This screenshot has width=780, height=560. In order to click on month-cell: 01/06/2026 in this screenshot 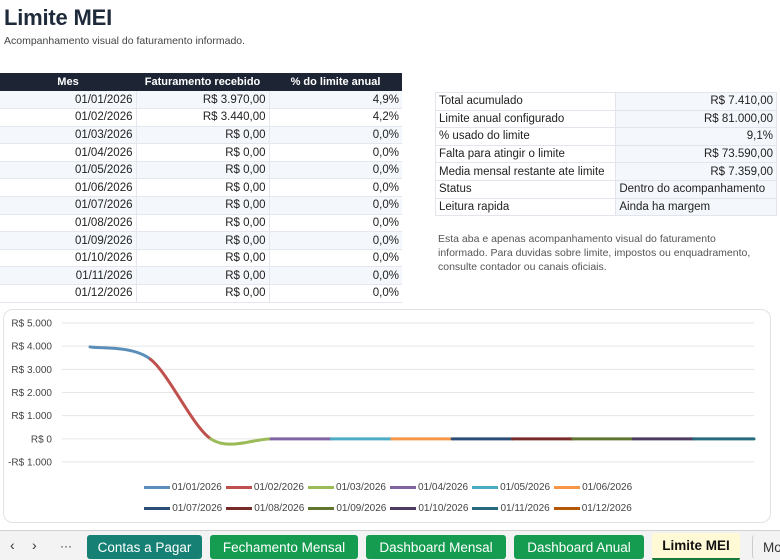, I will do `click(68, 188)`.